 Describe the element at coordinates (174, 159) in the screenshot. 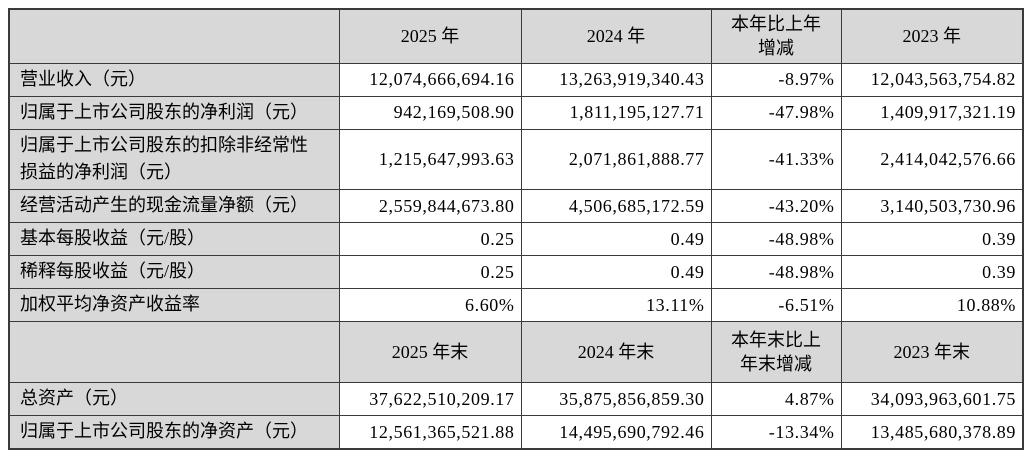

I see `row-label: 归属于上市公司股东的扣除非经常性 损益的净利润（元）` at that location.